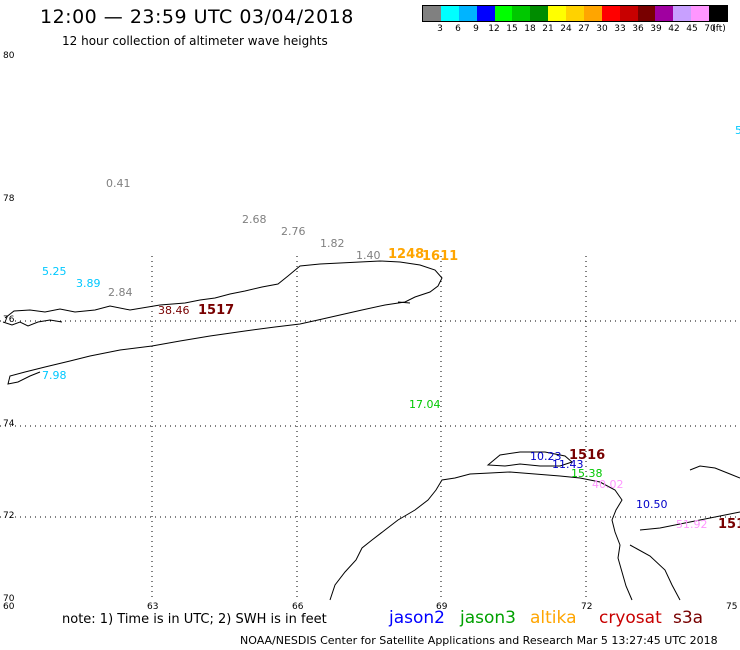 The image size is (740, 650). Describe the element at coordinates (732, 607) in the screenshot. I see `lon-label-75: 75` at that location.